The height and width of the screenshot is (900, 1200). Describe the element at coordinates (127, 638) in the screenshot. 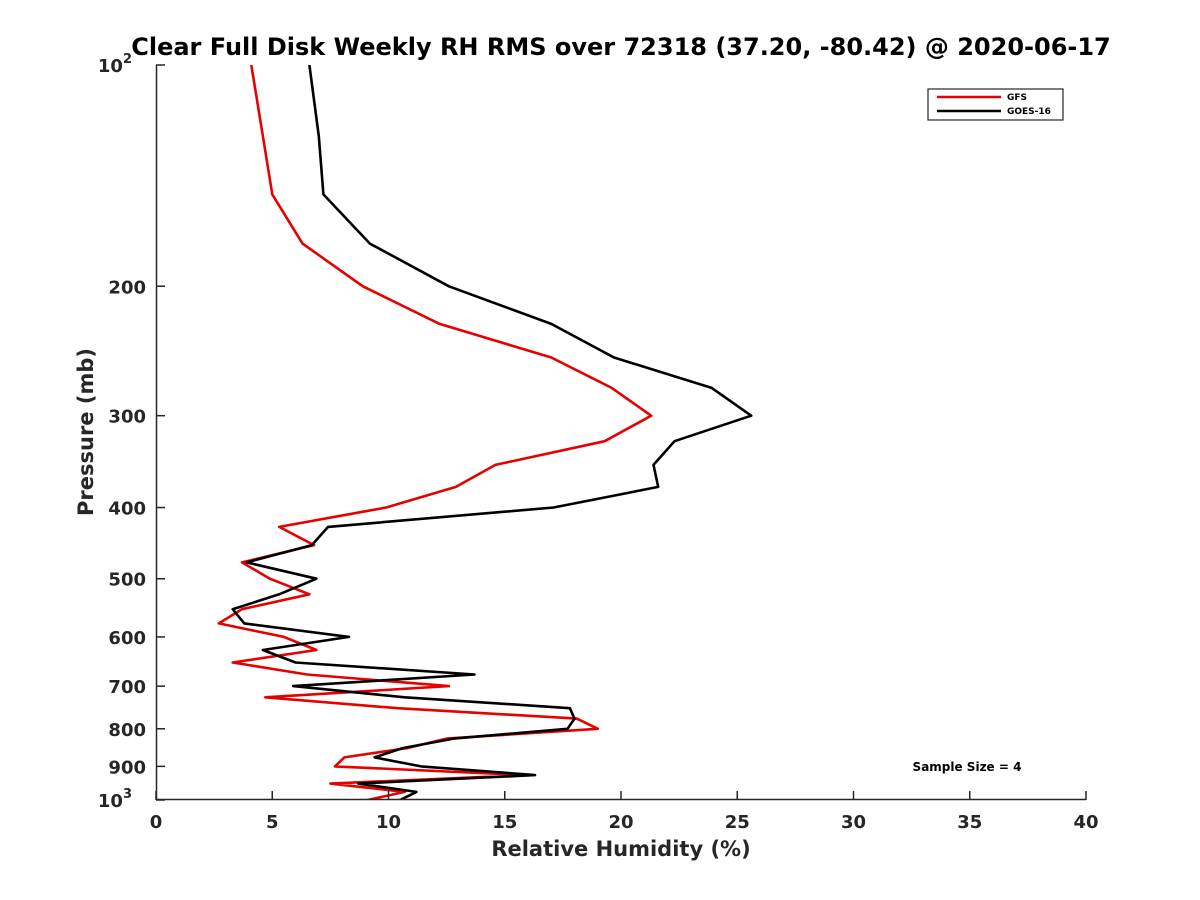

I see `y-tick-label: 600` at that location.